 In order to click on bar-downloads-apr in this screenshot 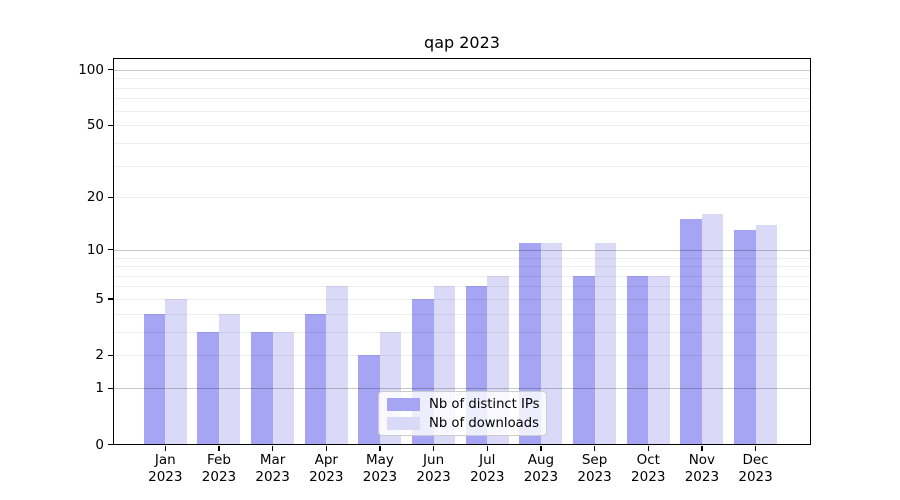, I will do `click(337, 365)`.